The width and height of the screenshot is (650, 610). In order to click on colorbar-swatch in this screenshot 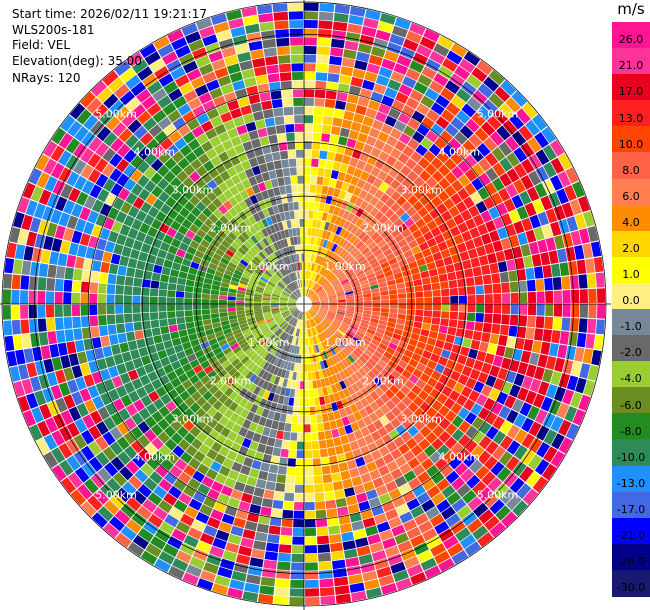, I will do `click(631, 140)`.